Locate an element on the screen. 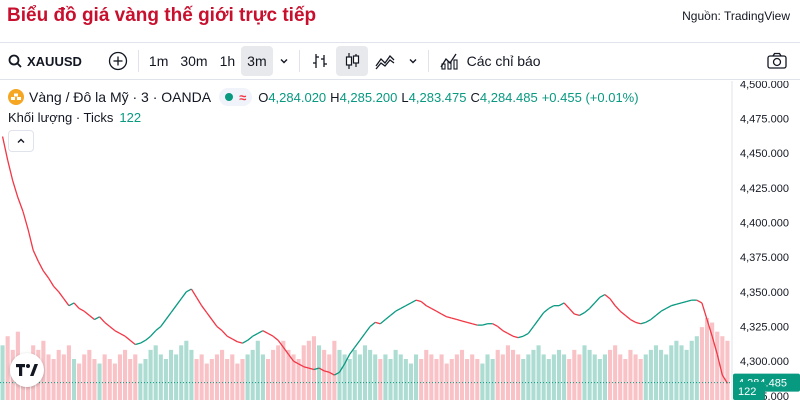 The image size is (800, 400). chart-type-dropdown-button is located at coordinates (413, 61).